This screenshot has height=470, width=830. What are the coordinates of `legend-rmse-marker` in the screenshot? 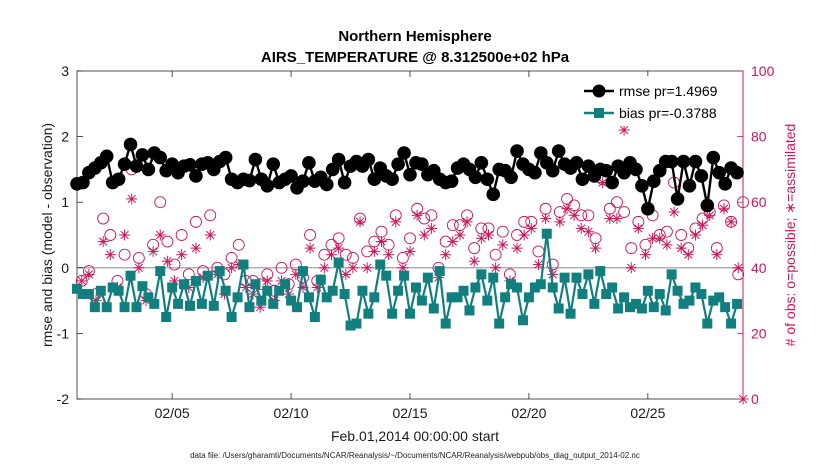 It's located at (599, 91).